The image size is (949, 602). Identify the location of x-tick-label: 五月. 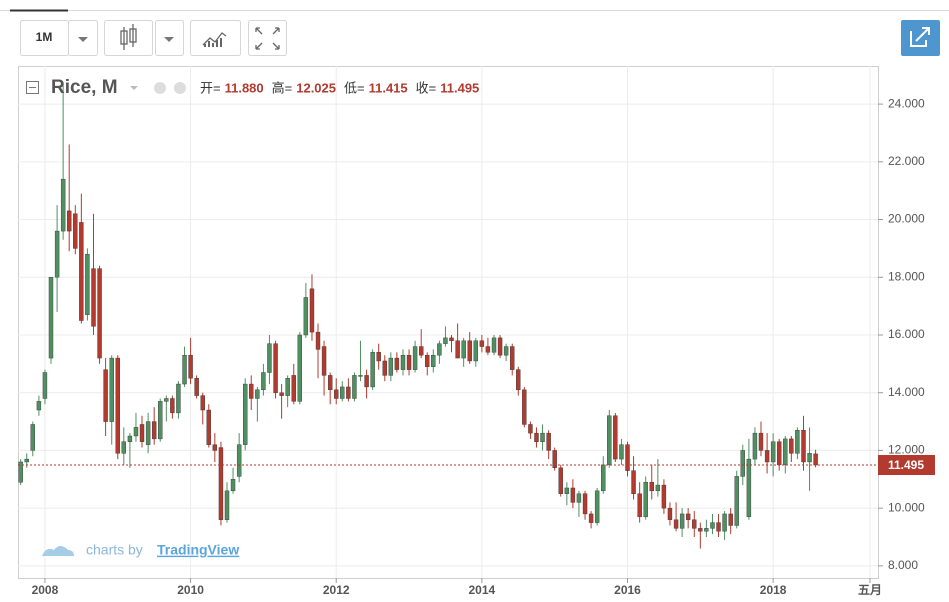
(870, 590).